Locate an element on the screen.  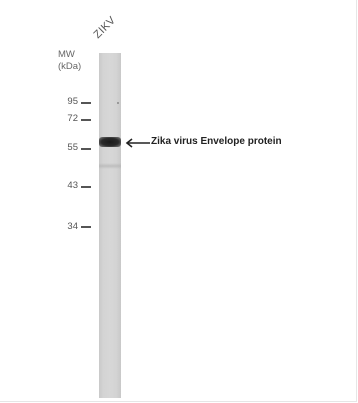
mw-label-line2: (kDa) is located at coordinates (70, 66).